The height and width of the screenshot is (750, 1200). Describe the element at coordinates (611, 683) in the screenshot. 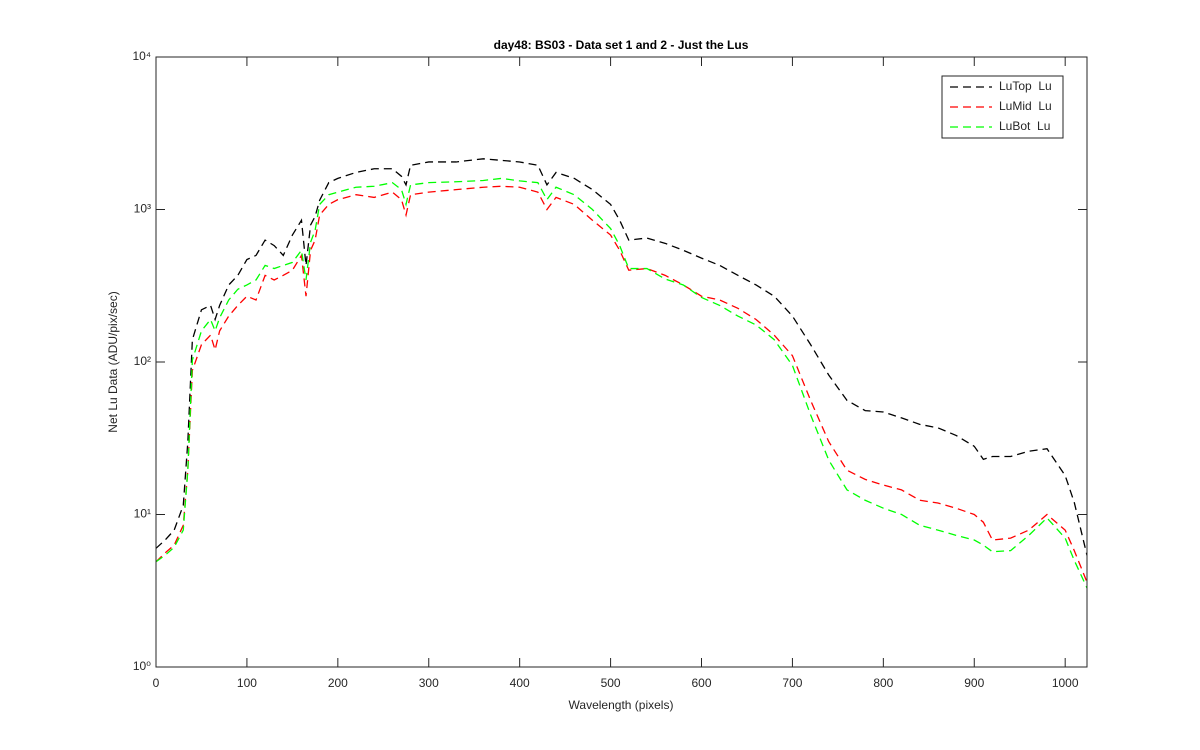

I see `x-tick-label: 500` at that location.